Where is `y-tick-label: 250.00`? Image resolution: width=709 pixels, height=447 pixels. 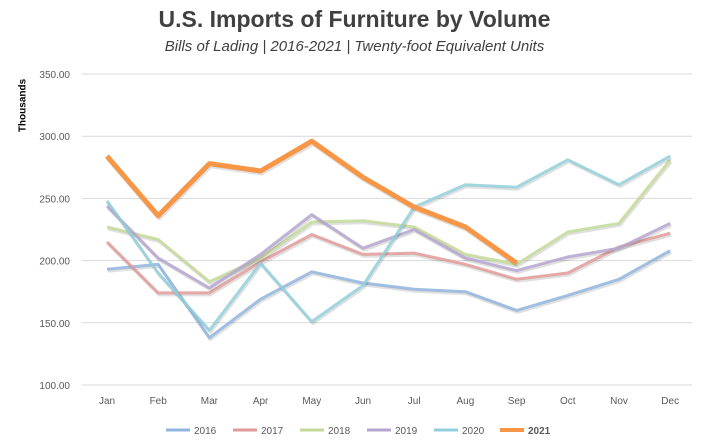 y-tick-label: 250.00 is located at coordinates (54, 199).